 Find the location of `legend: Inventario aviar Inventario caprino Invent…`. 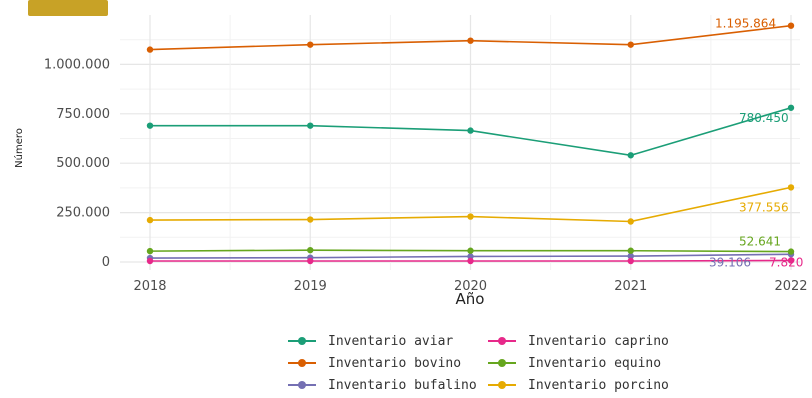

legend: Inventario aviar Inventario caprino Invent… is located at coordinates (498, 363).